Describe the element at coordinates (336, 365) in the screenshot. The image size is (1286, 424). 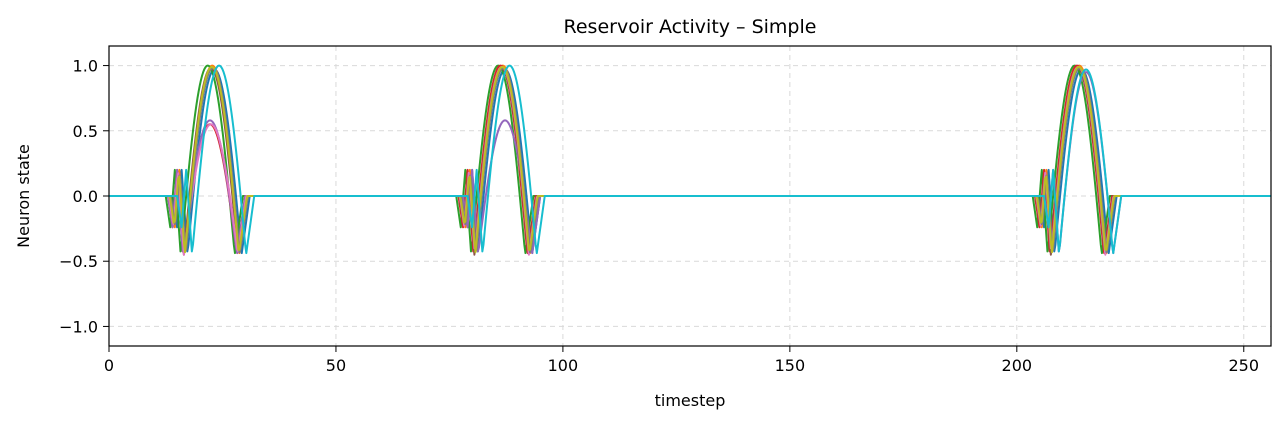
I see `x-tick-label: 50` at that location.